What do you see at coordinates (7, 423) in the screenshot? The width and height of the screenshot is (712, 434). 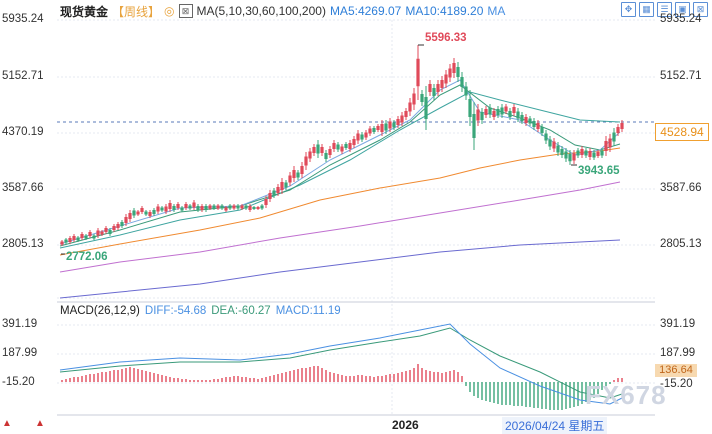 I see `alert-icon: ▲` at bounding box center [7, 423].